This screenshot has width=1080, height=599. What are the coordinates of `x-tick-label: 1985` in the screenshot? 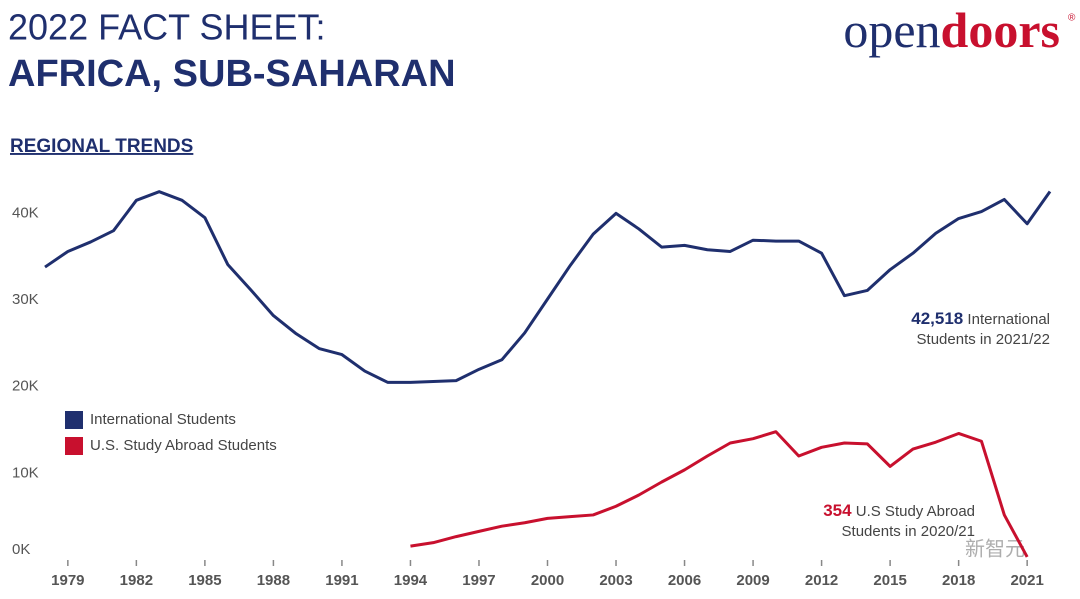 It's located at (204, 580).